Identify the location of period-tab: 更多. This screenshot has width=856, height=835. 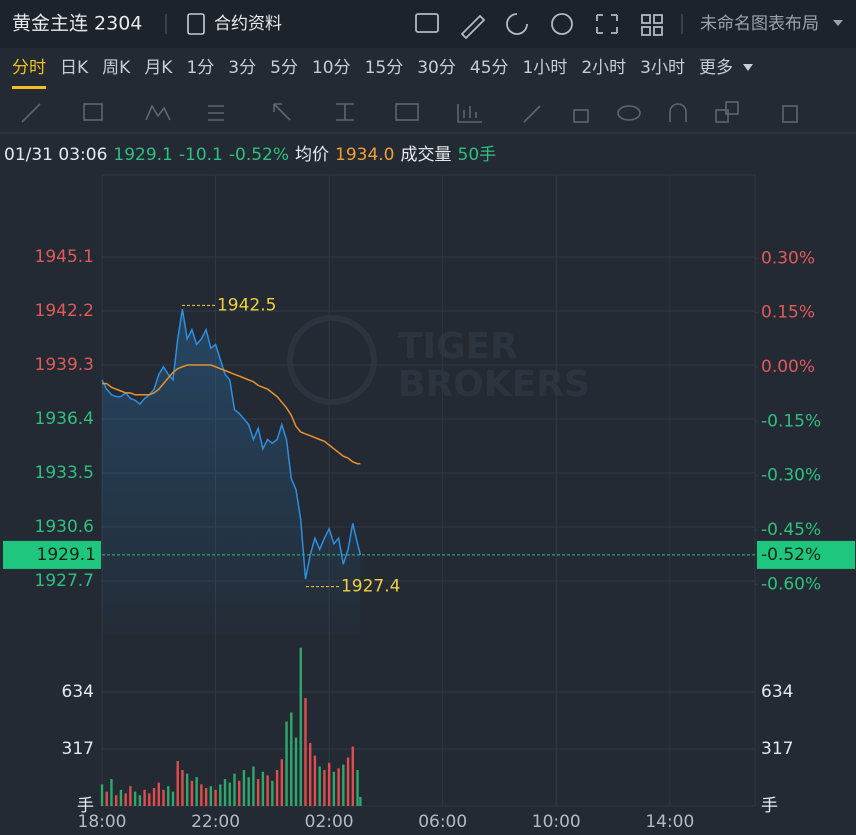
(716, 68).